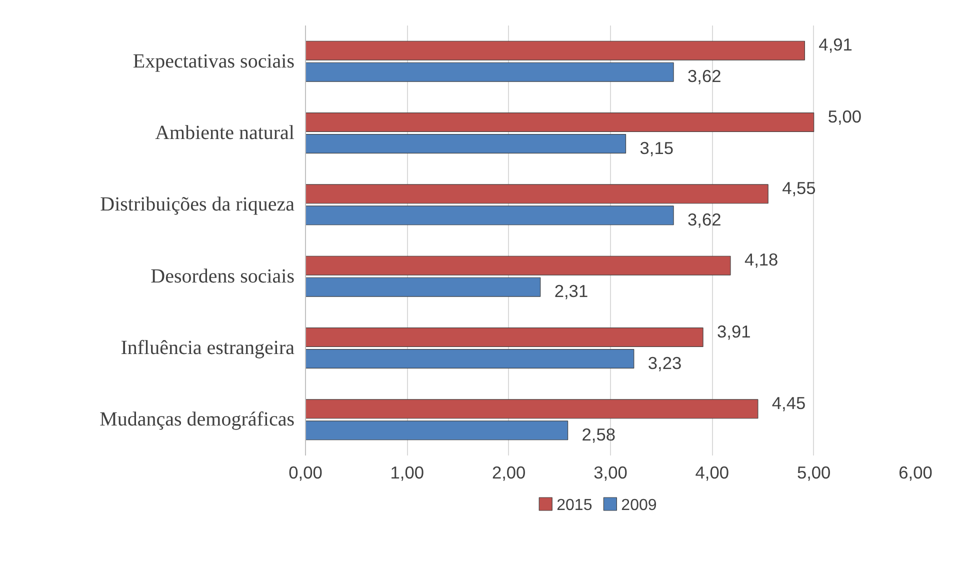 Image resolution: width=956 pixels, height=582 pixels. What do you see at coordinates (599, 434) in the screenshot?
I see `data-label: 2,58` at bounding box center [599, 434].